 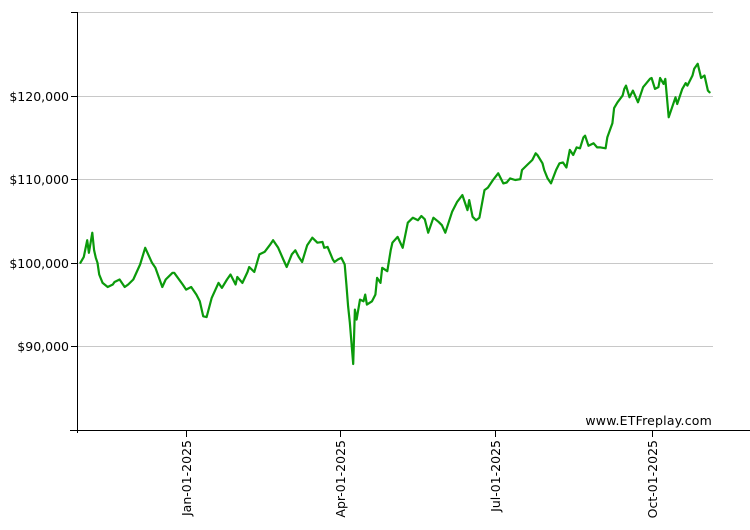 I want to click on x-tick-label: Jul-01-2025, so click(x=495, y=476).